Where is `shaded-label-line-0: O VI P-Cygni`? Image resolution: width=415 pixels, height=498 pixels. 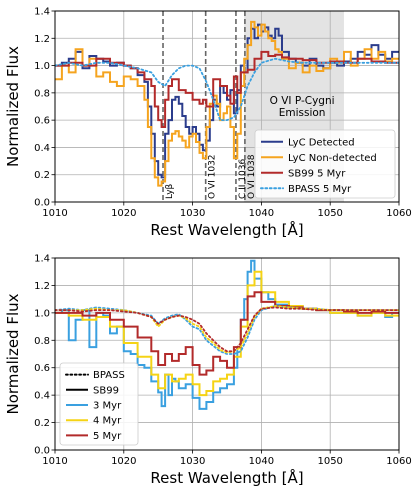 shaded-label-line-0: O VI P-Cygni is located at coordinates (302, 101).